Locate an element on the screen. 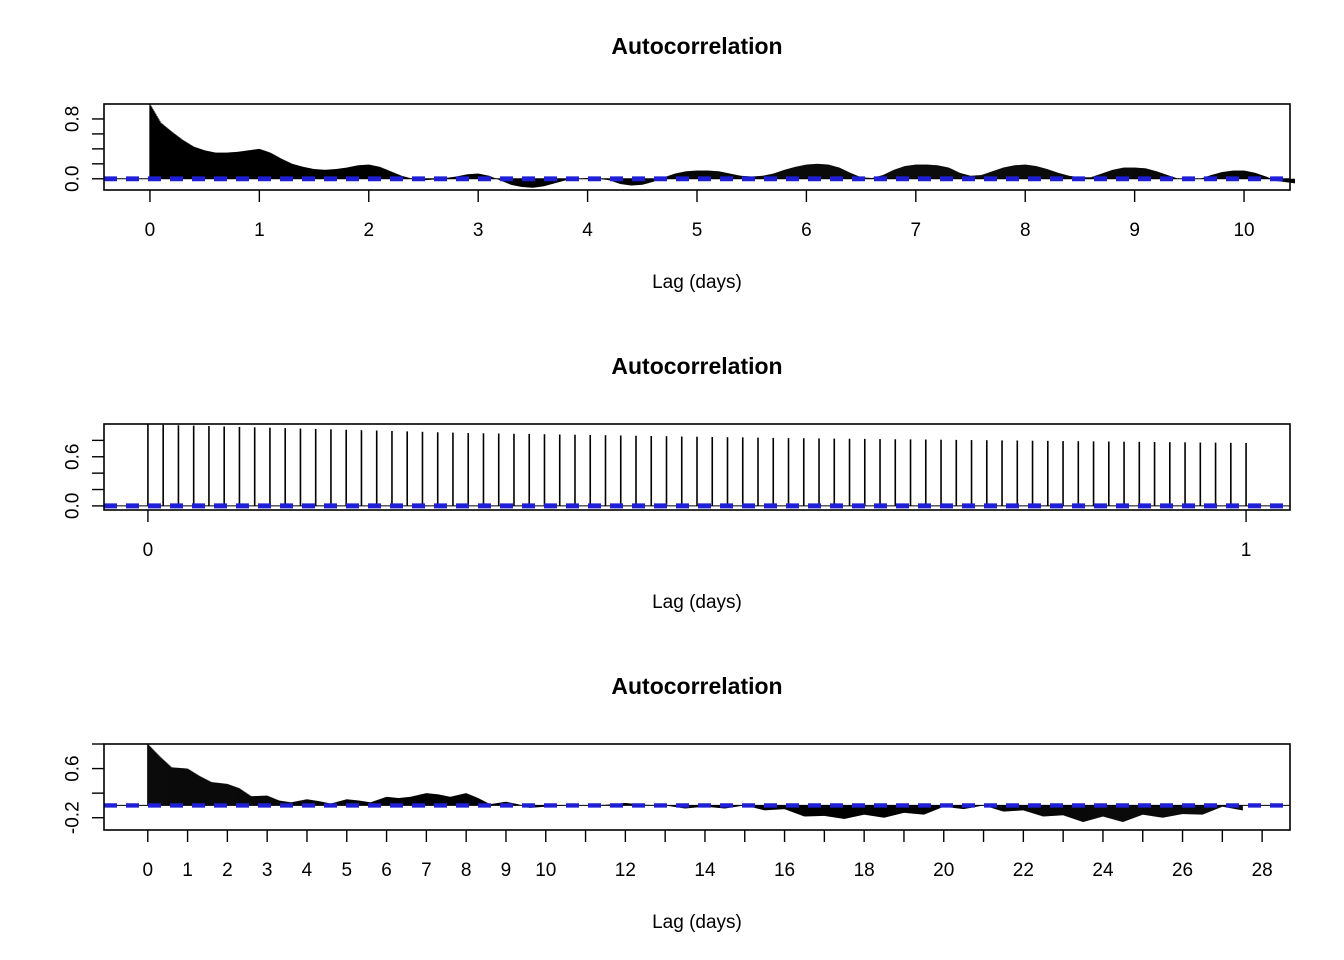 This screenshot has height=960, width=1344. x-tick-label: 14 is located at coordinates (705, 870).